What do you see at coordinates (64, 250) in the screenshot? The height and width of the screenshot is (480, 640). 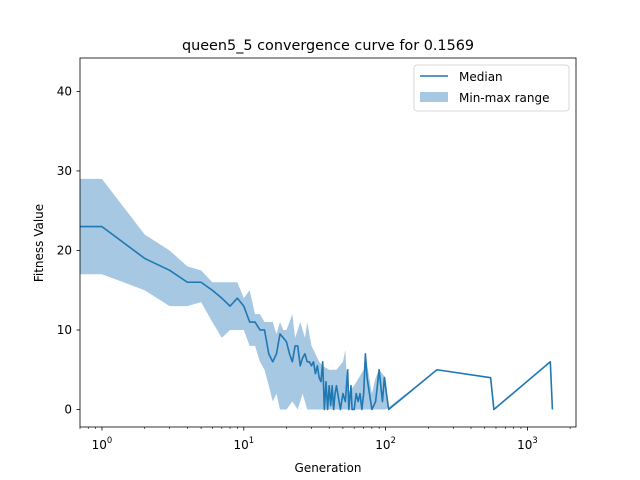 I see `y-tick-label: 20` at bounding box center [64, 250].